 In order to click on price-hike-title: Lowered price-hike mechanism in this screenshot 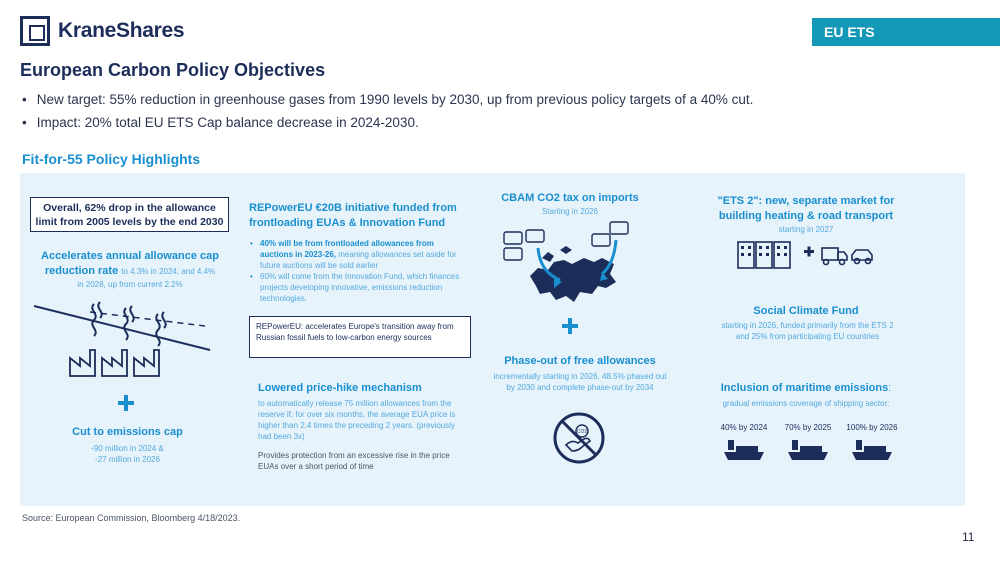, I will do `click(340, 388)`.